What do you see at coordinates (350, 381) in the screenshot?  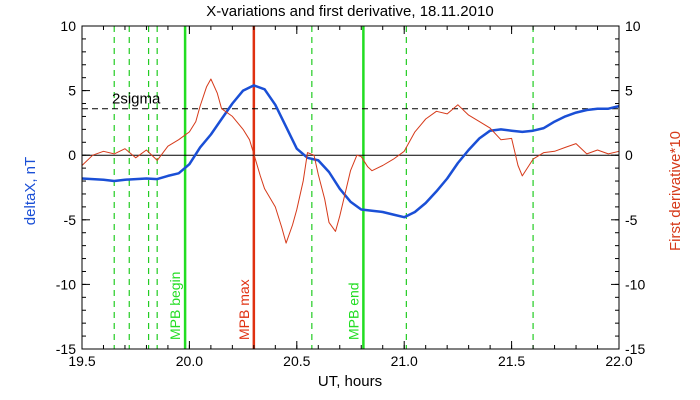 I see `x-axis-label: UT, hours` at bounding box center [350, 381].